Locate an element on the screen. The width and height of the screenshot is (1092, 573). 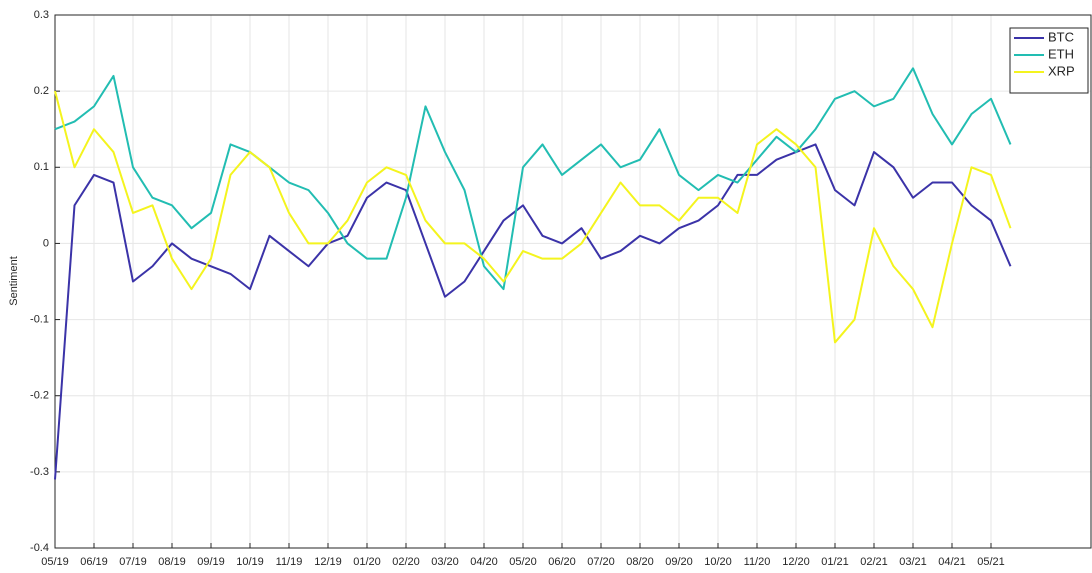
legend-label: ETH is located at coordinates (1061, 53).